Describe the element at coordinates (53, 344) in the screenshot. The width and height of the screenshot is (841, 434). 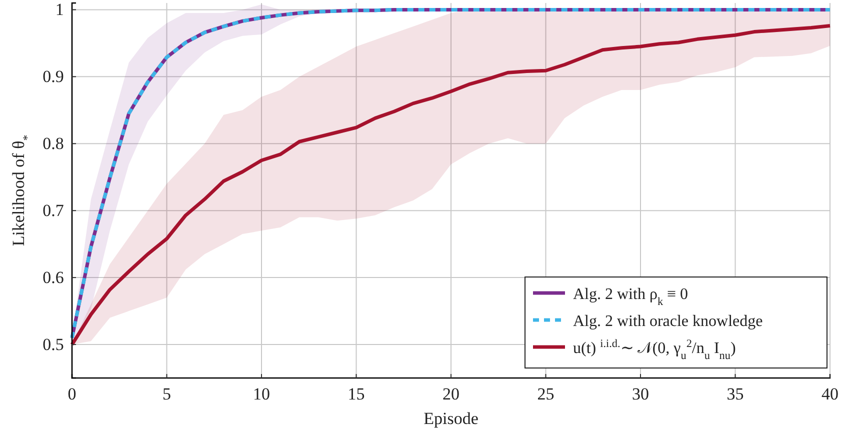
I see `y-tick-label: 0.5` at that location.